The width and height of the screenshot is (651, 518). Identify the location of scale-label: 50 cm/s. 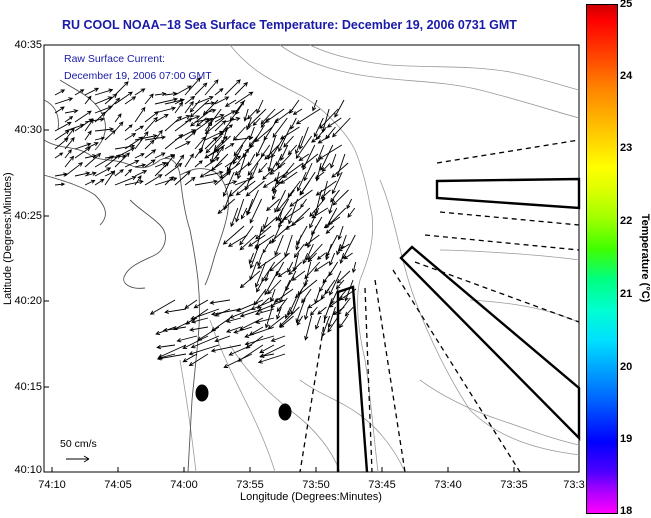
(78, 444).